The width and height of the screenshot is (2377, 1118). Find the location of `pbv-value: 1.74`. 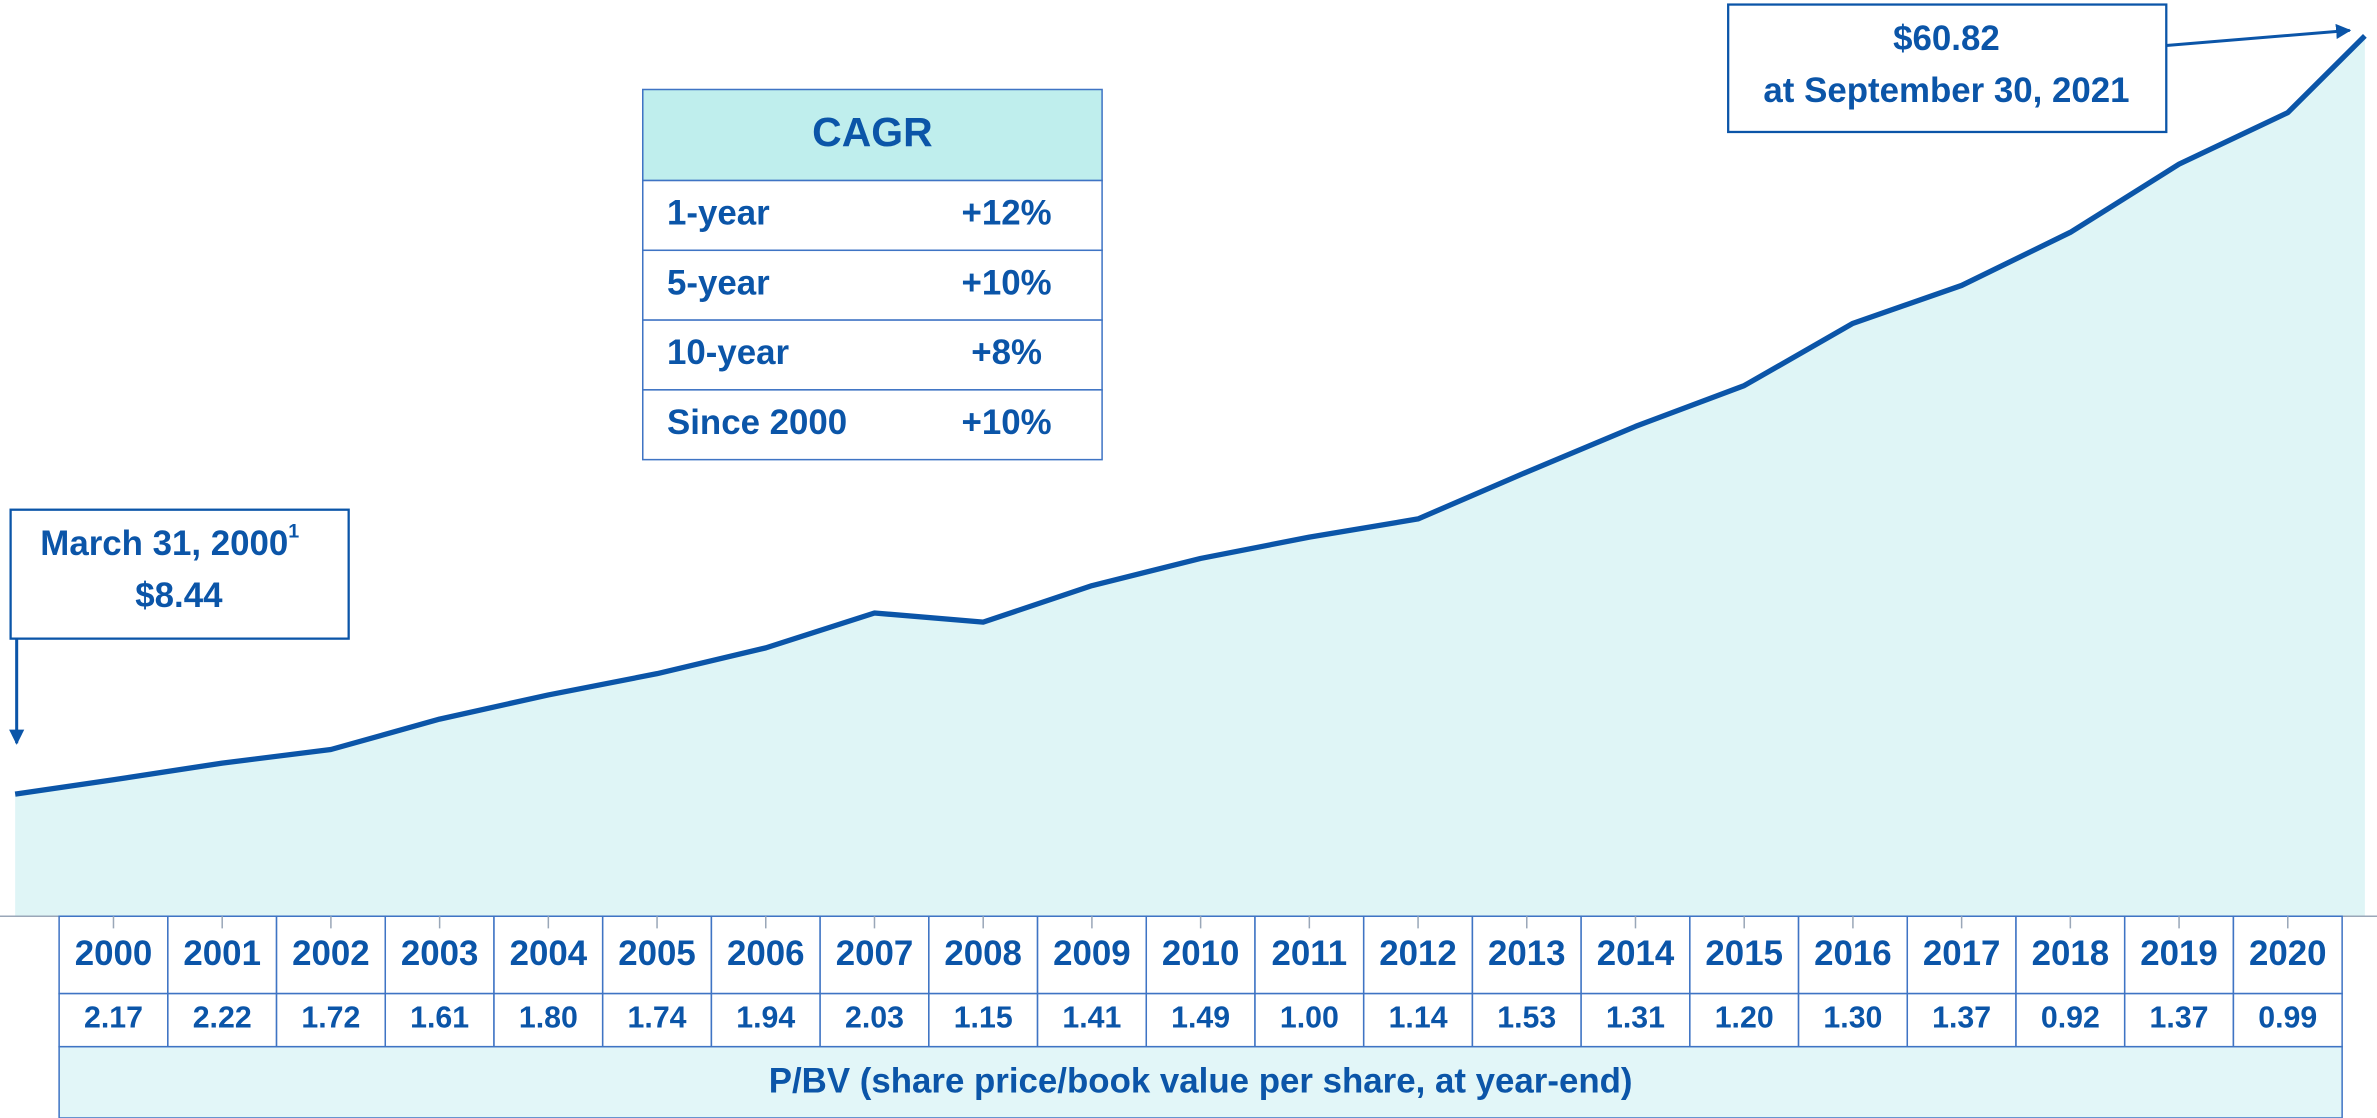

pbv-value: 1.74 is located at coordinates (657, 1017).